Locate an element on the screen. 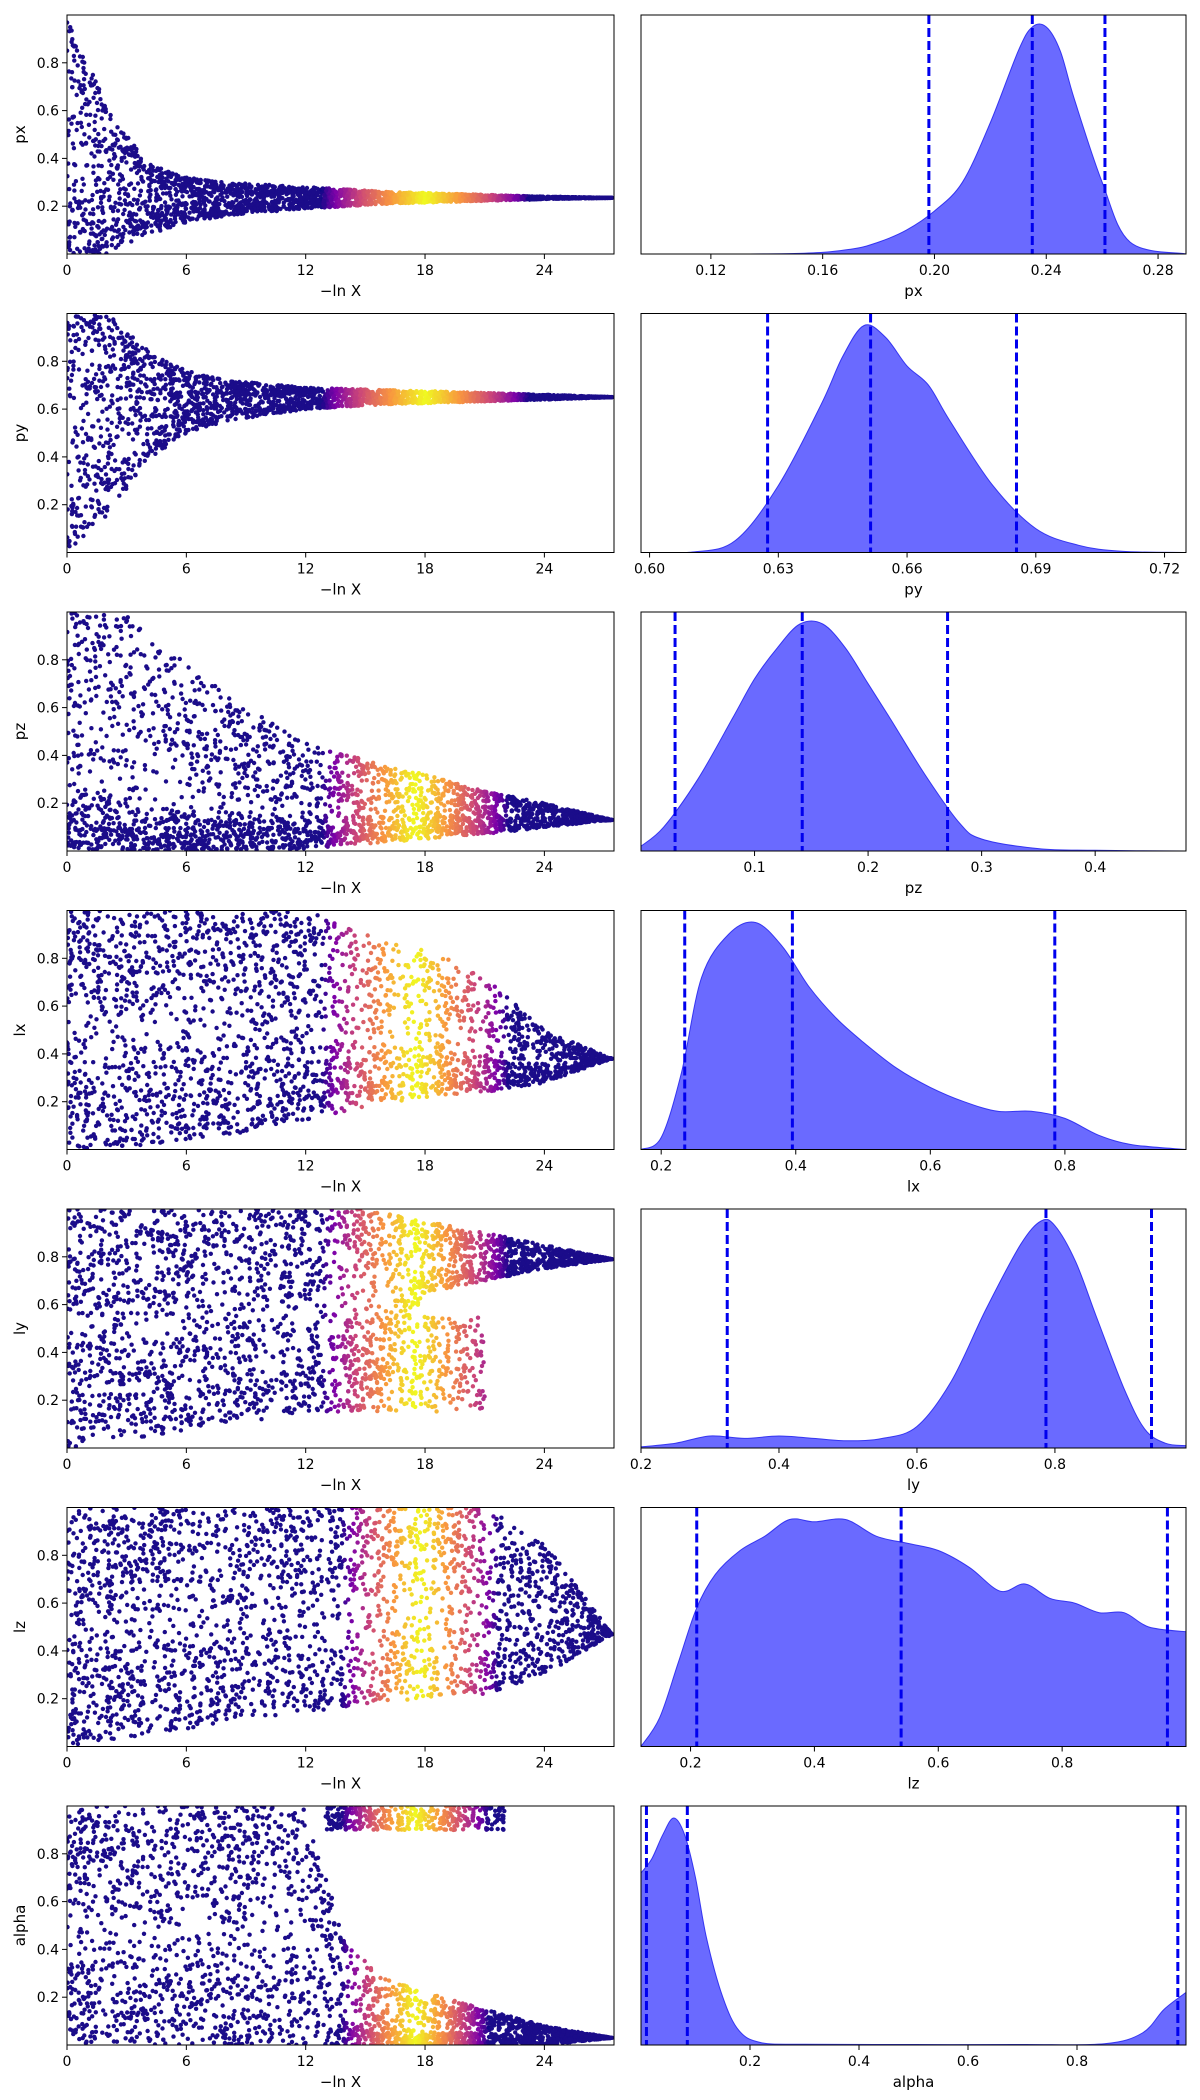 Image resolution: width=1200 pixels, height=2100 pixels. scatter-px is located at coordinates (340, 137).